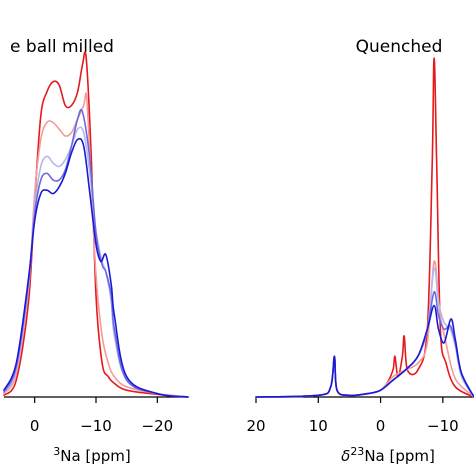 The width and height of the screenshot is (474, 474). Describe the element at coordinates (101, 416) in the screenshot. I see `x-ticks: 0 −10 −20` at that location.